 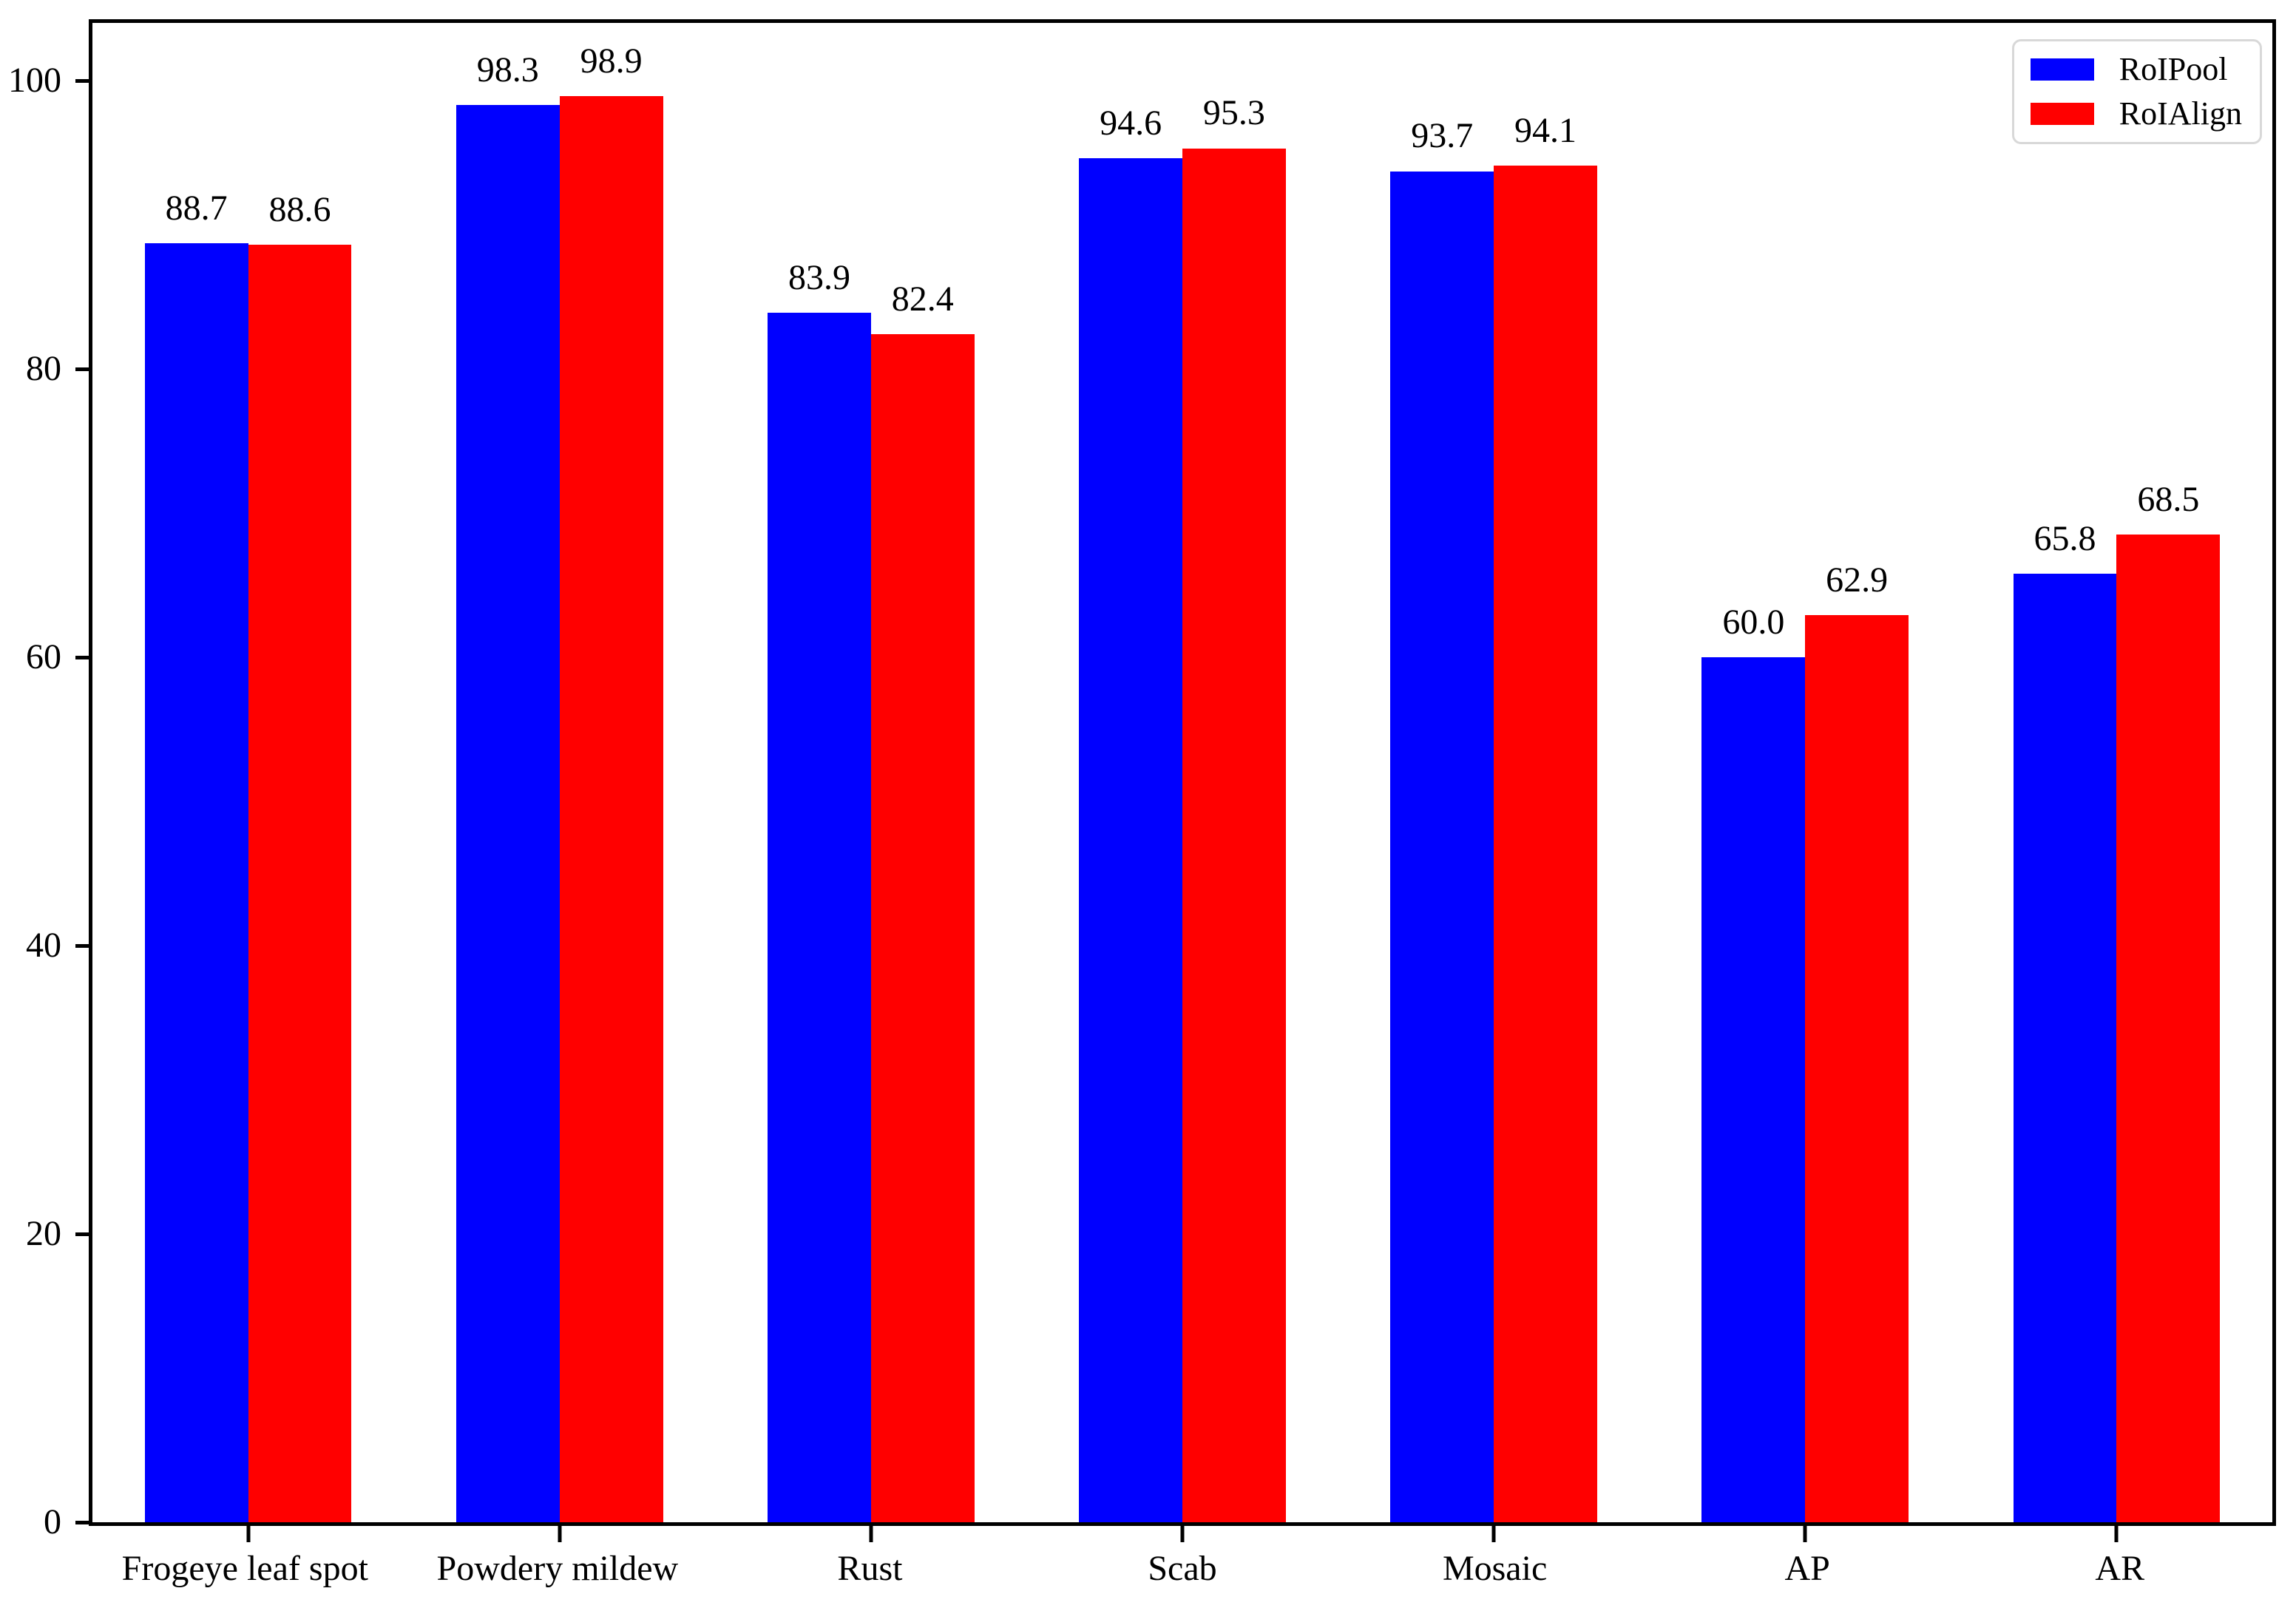 What do you see at coordinates (1545, 130) in the screenshot?
I see `bar-value-label: 94.1` at bounding box center [1545, 130].